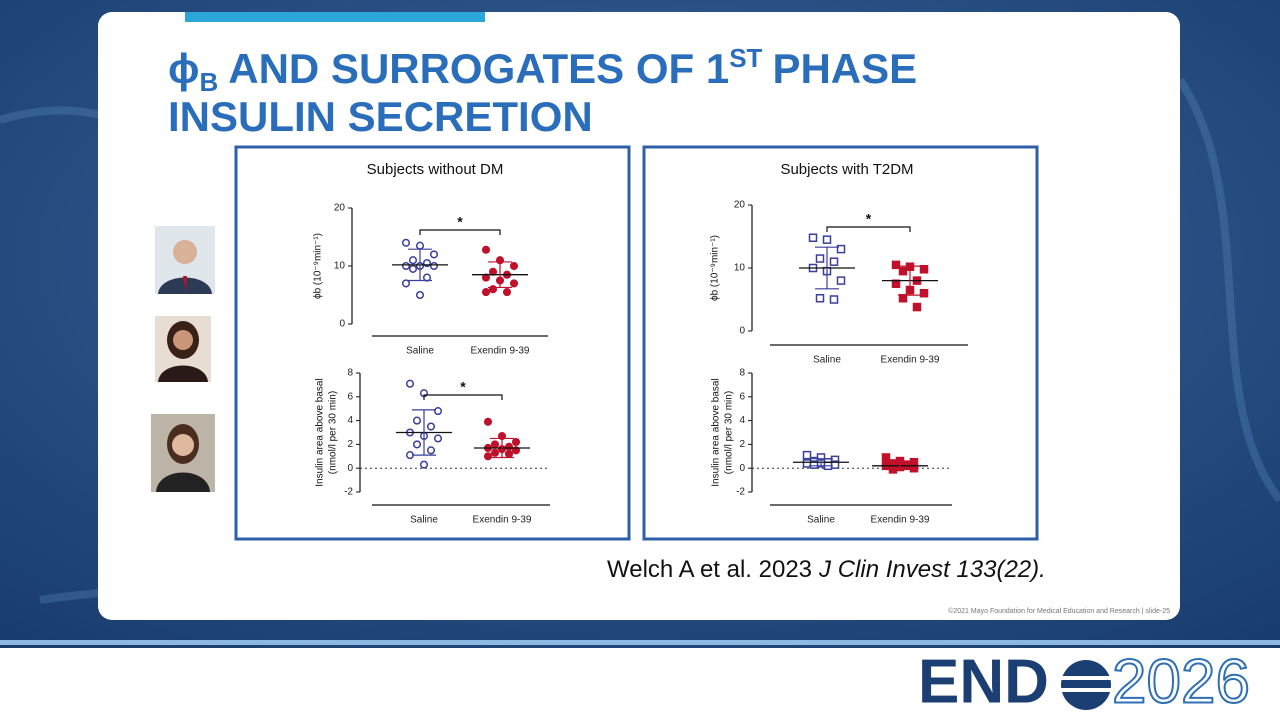 This screenshot has width=1280, height=720. I want to click on citation-journal: J Clin Invest 133(22)., so click(932, 569).